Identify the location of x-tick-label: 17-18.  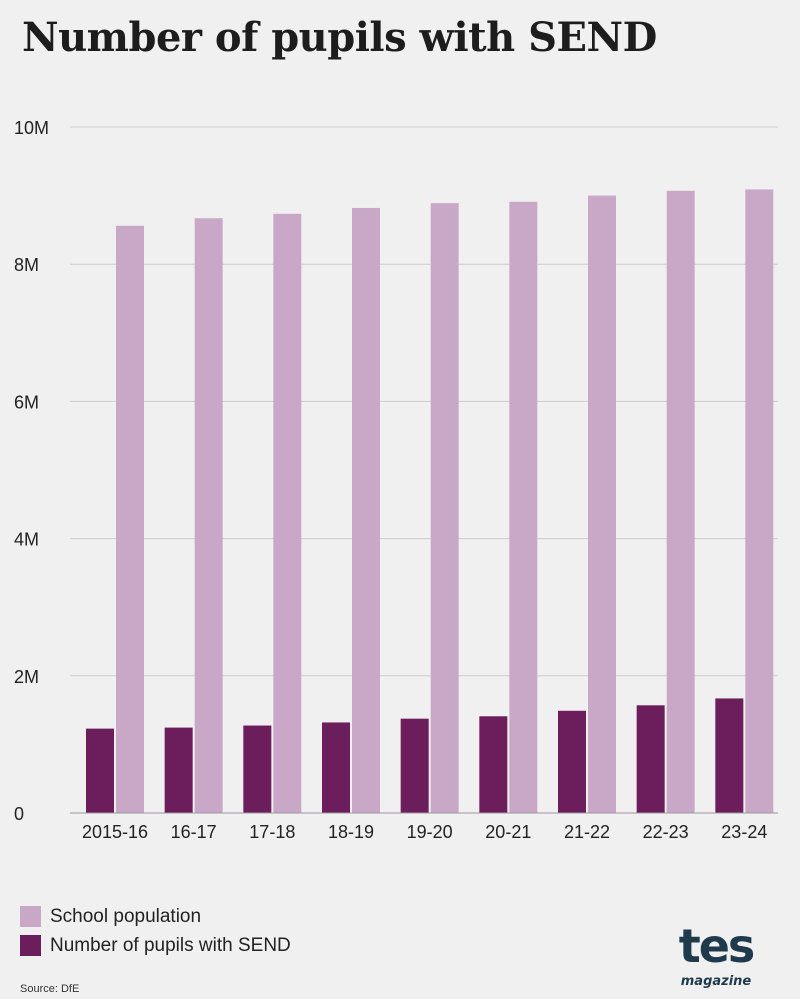
(272, 832).